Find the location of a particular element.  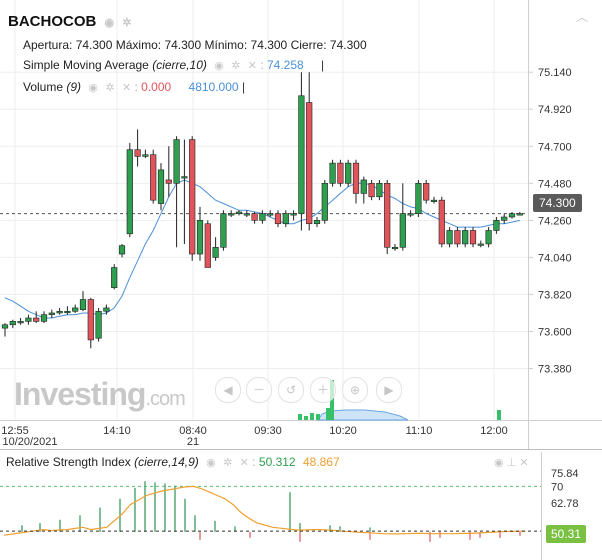

low-value: 74.300 is located at coordinates (269, 45).